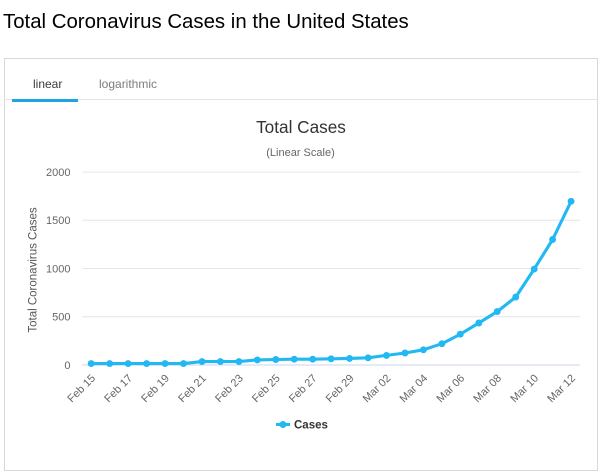 The image size is (600, 476). I want to click on svg-text: Feb 21, so click(192, 388).